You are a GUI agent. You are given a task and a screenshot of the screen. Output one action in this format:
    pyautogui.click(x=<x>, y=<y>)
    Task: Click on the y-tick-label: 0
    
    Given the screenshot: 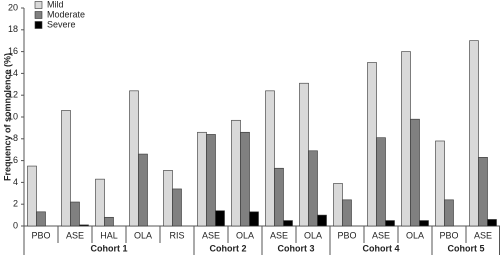 What is the action you would take?
    pyautogui.click(x=15, y=225)
    